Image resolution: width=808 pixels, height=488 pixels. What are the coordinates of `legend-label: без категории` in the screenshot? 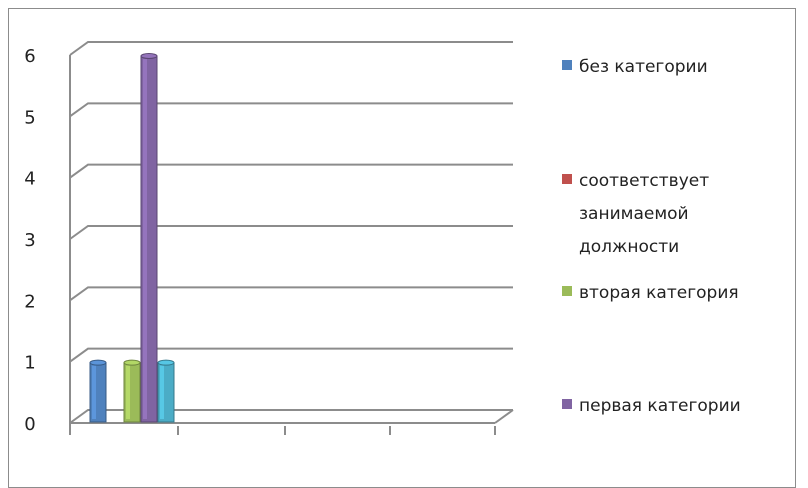 It's located at (643, 67).